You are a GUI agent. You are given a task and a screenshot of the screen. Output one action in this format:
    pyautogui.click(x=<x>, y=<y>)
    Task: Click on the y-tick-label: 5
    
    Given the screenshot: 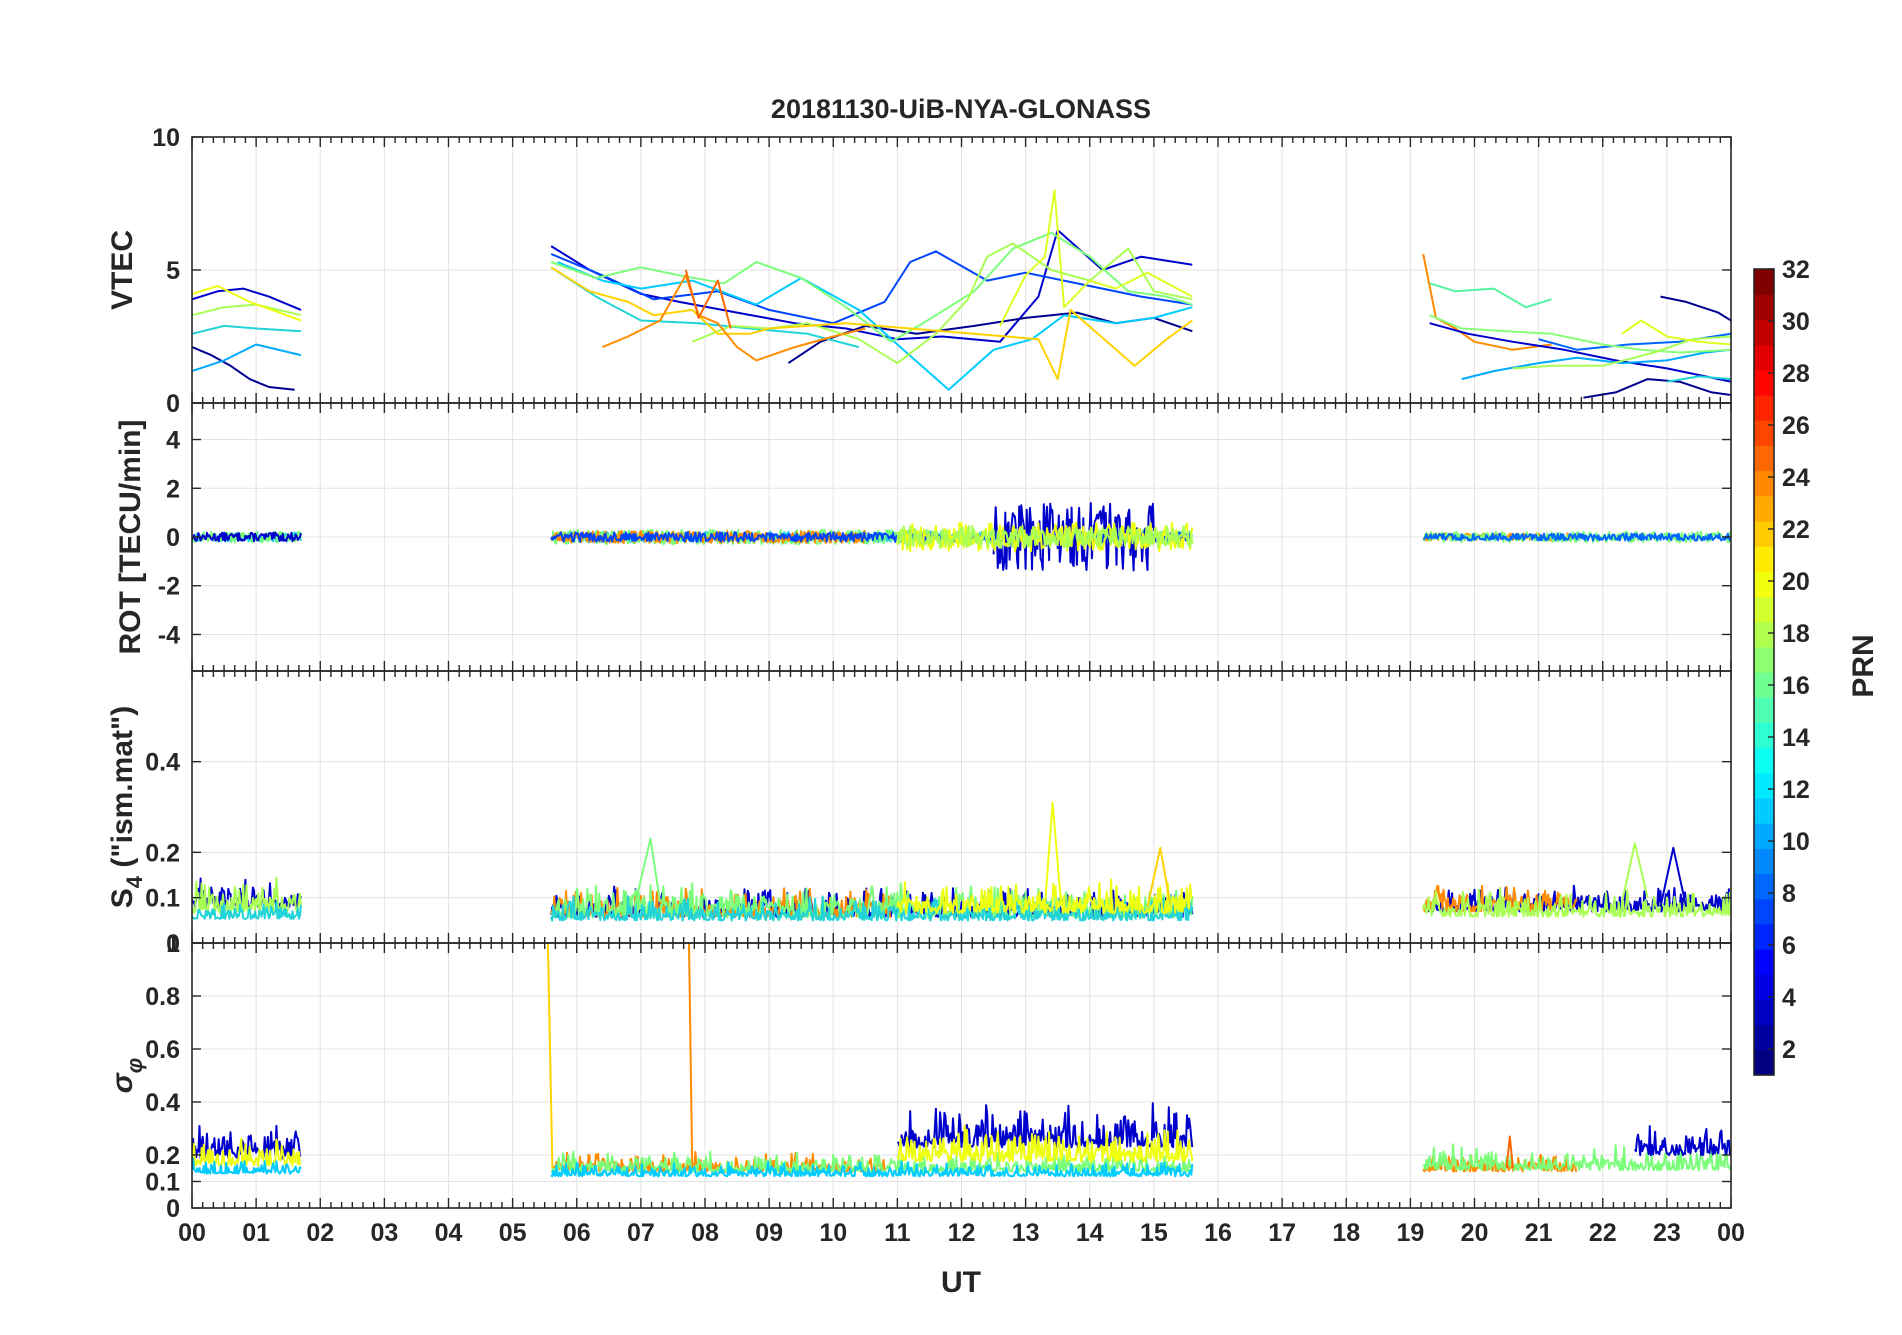 What is the action you would take?
    pyautogui.click(x=173, y=271)
    